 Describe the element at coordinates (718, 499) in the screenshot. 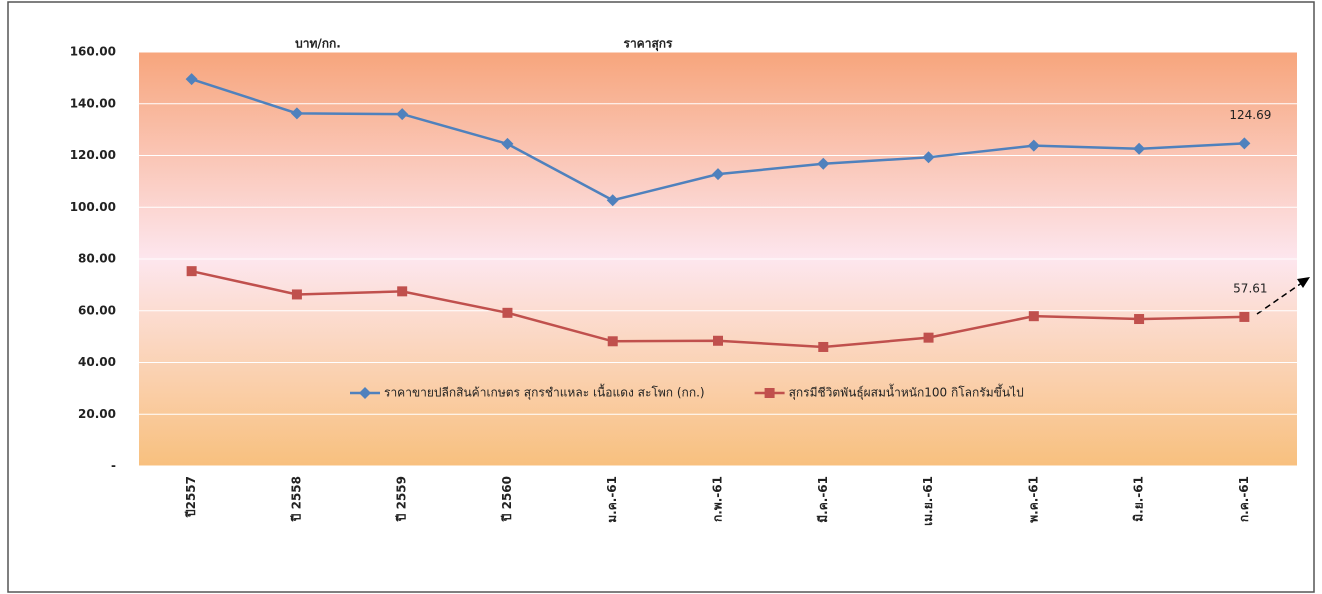

I see `x-tick-label: ก.พ.-61` at that location.